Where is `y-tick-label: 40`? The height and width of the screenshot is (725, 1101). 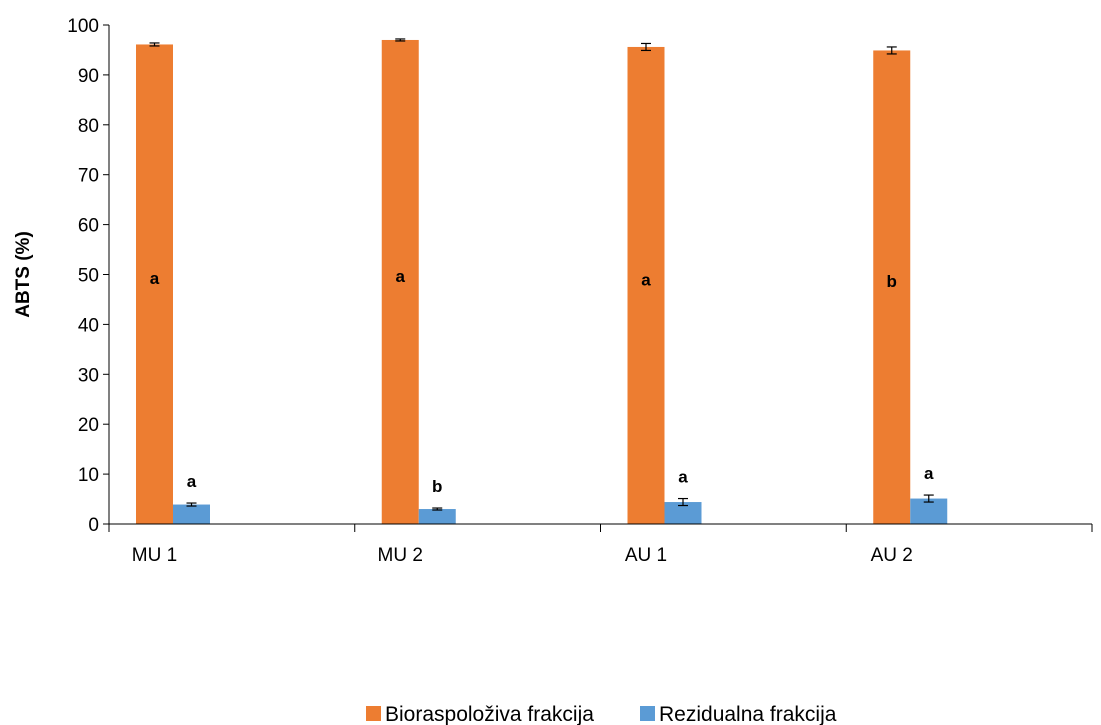
y-tick-label: 40 is located at coordinates (88, 325).